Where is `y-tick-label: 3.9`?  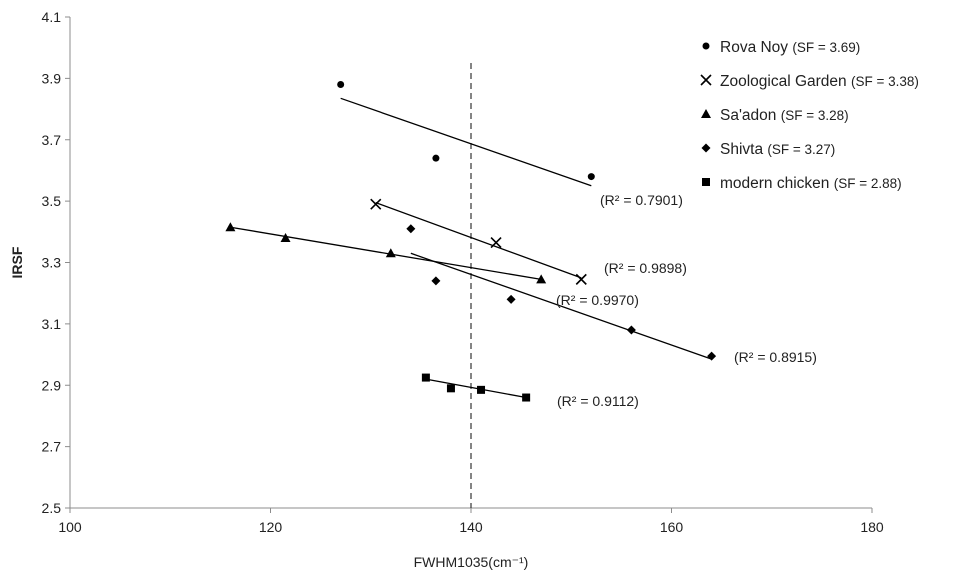
y-tick-label: 3.9 is located at coordinates (52, 78).